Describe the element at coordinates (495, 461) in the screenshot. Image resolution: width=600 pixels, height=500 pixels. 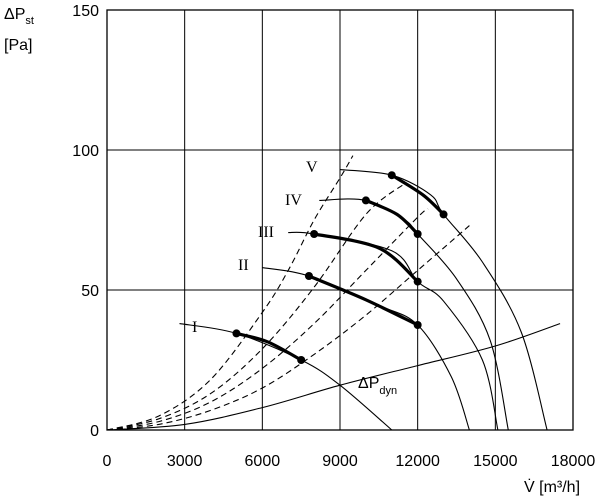
I see `x-tick-label: 15000` at that location.